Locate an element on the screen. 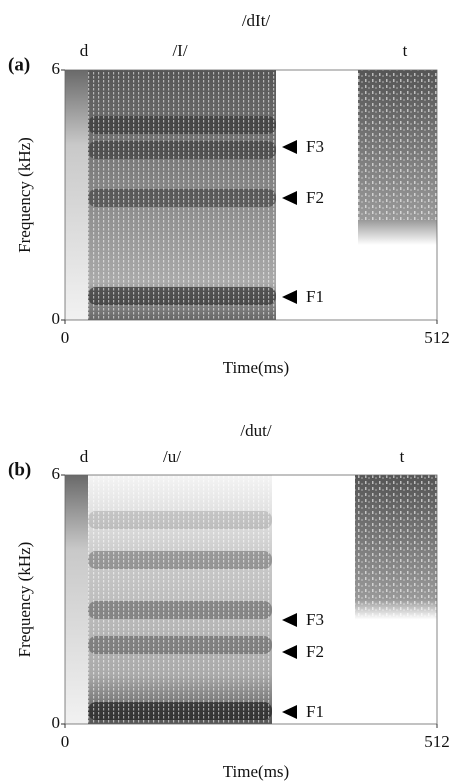 This screenshot has width=465, height=783. panel-label: (a) is located at coordinates (19, 64).